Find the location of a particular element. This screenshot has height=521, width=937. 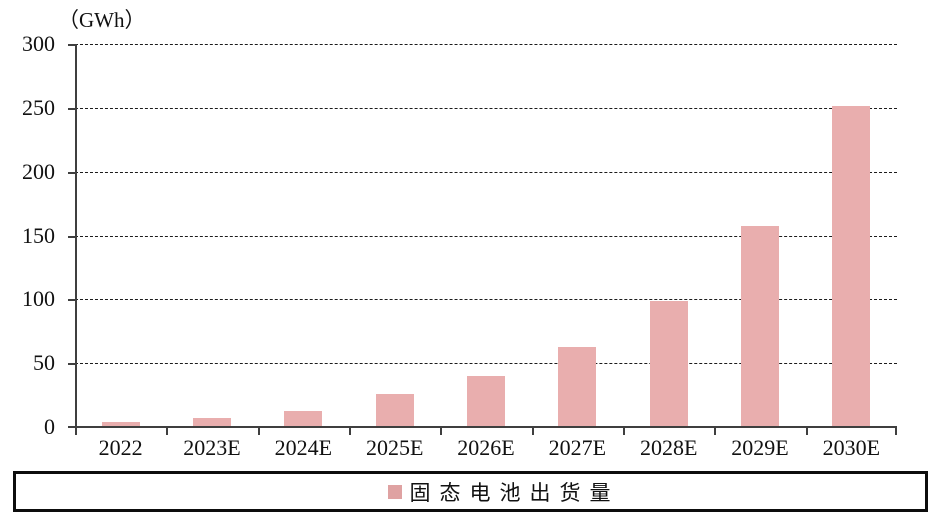

y-axis-tick-label: 250 is located at coordinates (38, 107).